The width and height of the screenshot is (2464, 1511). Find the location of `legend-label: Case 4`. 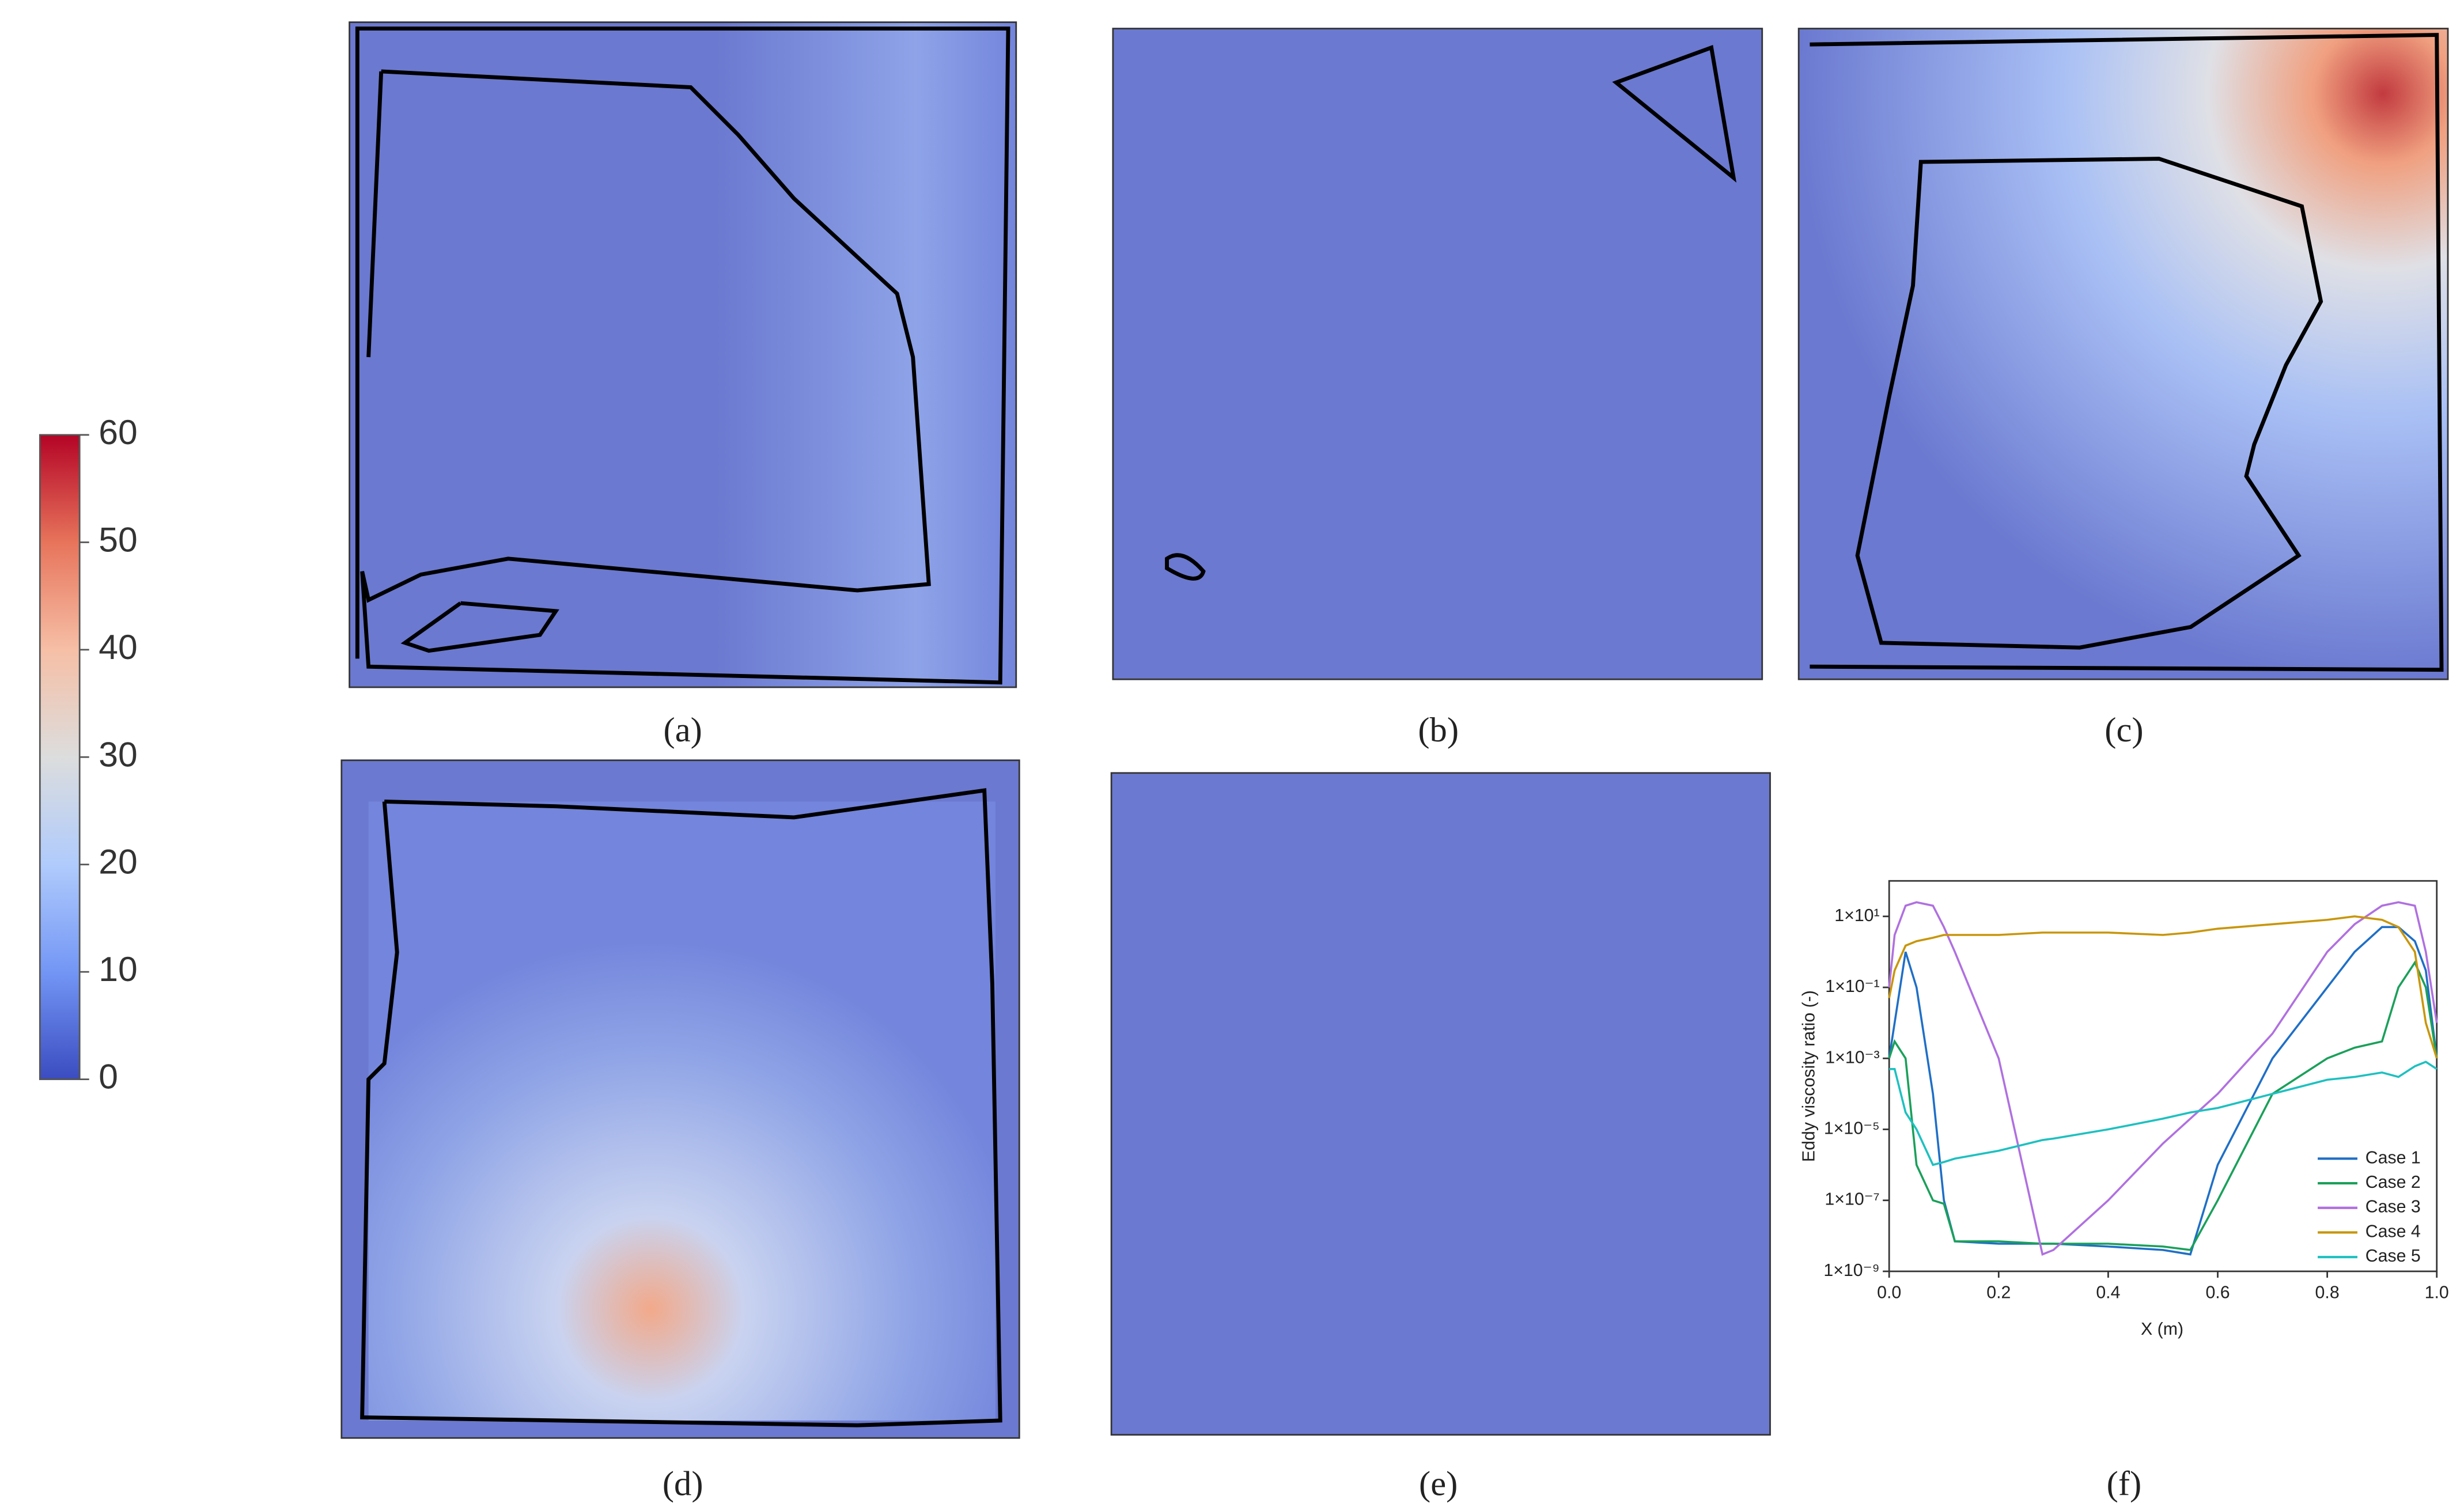

legend-label: Case 4 is located at coordinates (2393, 1231).